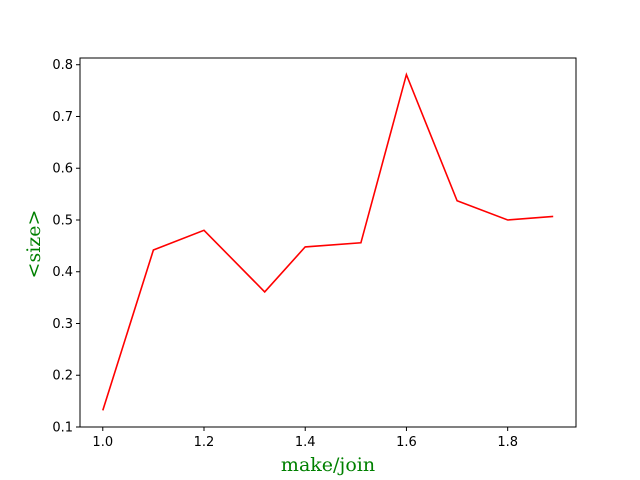  Describe the element at coordinates (62, 324) in the screenshot. I see `y-tick-label: 0.3` at that location.